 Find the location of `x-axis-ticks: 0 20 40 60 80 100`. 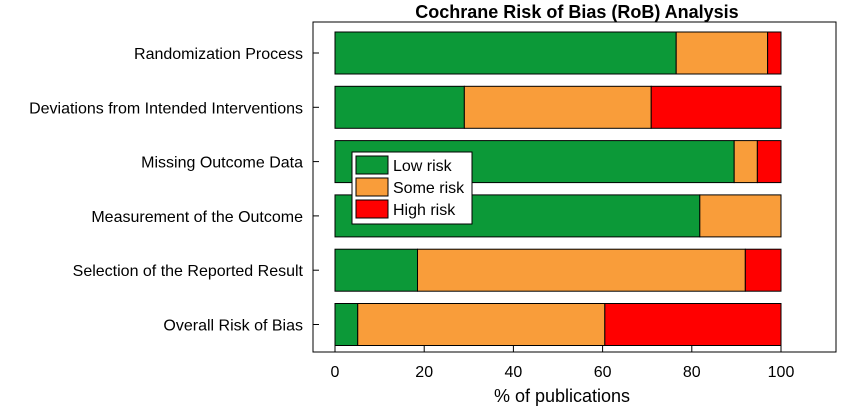

x-axis-ticks: 0 20 40 60 80 100 is located at coordinates (563, 363).